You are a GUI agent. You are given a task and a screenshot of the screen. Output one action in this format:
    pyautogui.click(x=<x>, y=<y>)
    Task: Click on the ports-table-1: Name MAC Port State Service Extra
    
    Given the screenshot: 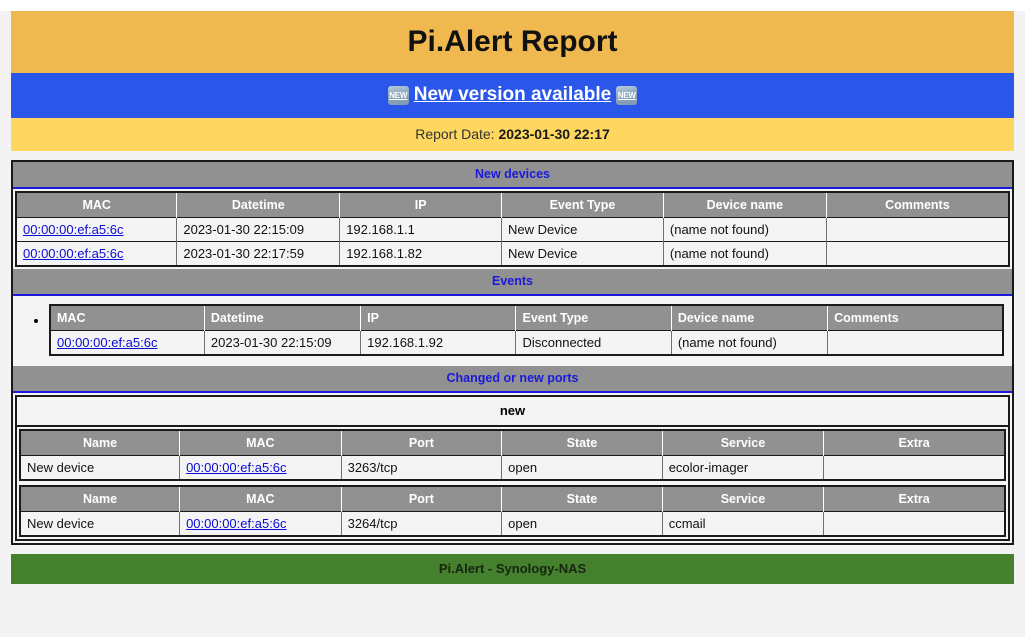 What is the action you would take?
    pyautogui.click(x=512, y=455)
    